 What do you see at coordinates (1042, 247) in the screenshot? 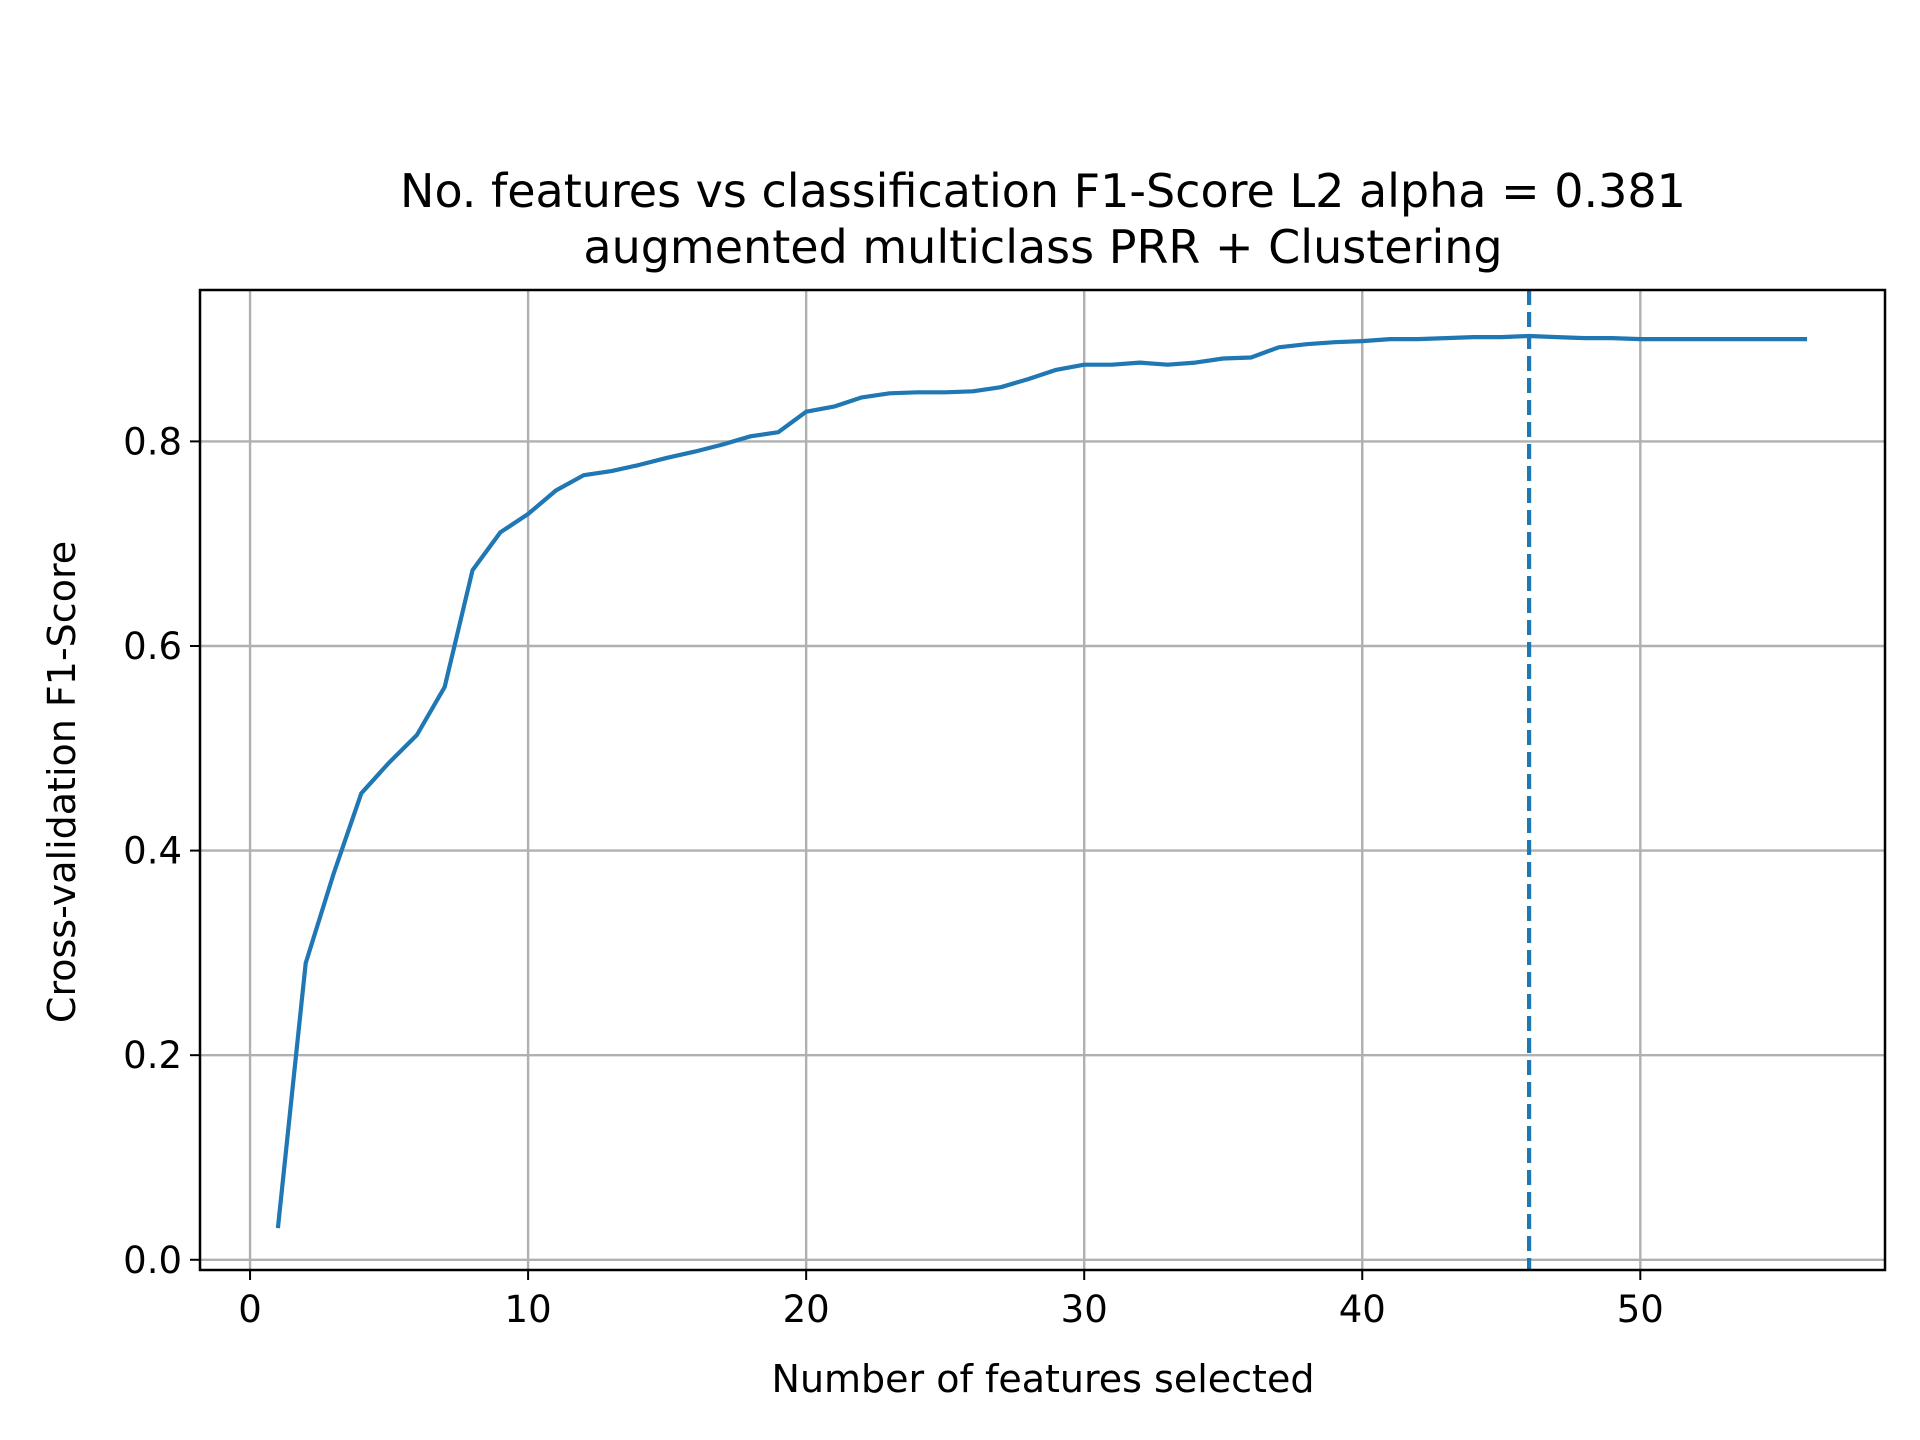
I see `chart-subtitle: augmented multiclass PRR + Clustering` at bounding box center [1042, 247].